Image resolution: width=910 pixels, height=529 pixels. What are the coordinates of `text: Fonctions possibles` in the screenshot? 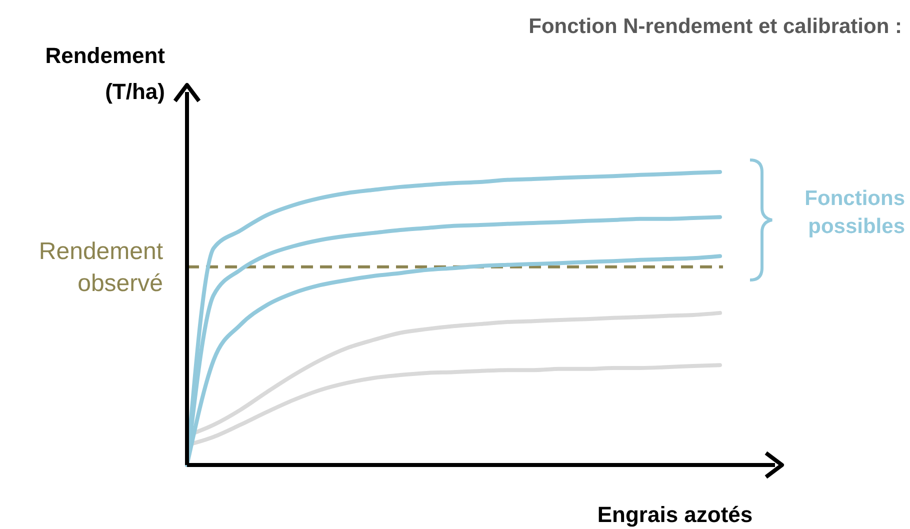 It's located at (854, 212).